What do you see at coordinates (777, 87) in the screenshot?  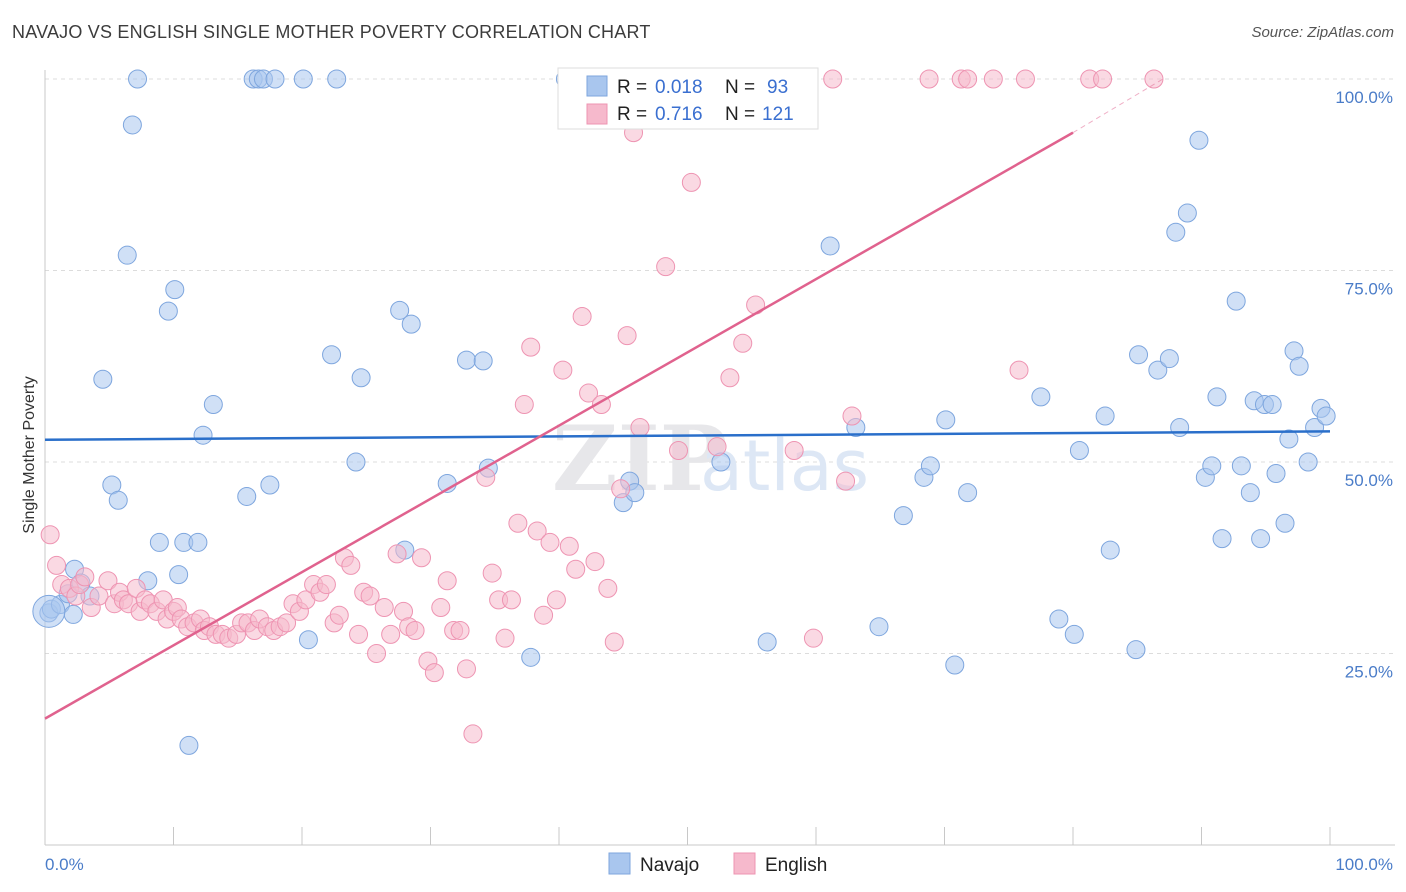 I see `legend-n-value-navajo: 93` at bounding box center [777, 87].